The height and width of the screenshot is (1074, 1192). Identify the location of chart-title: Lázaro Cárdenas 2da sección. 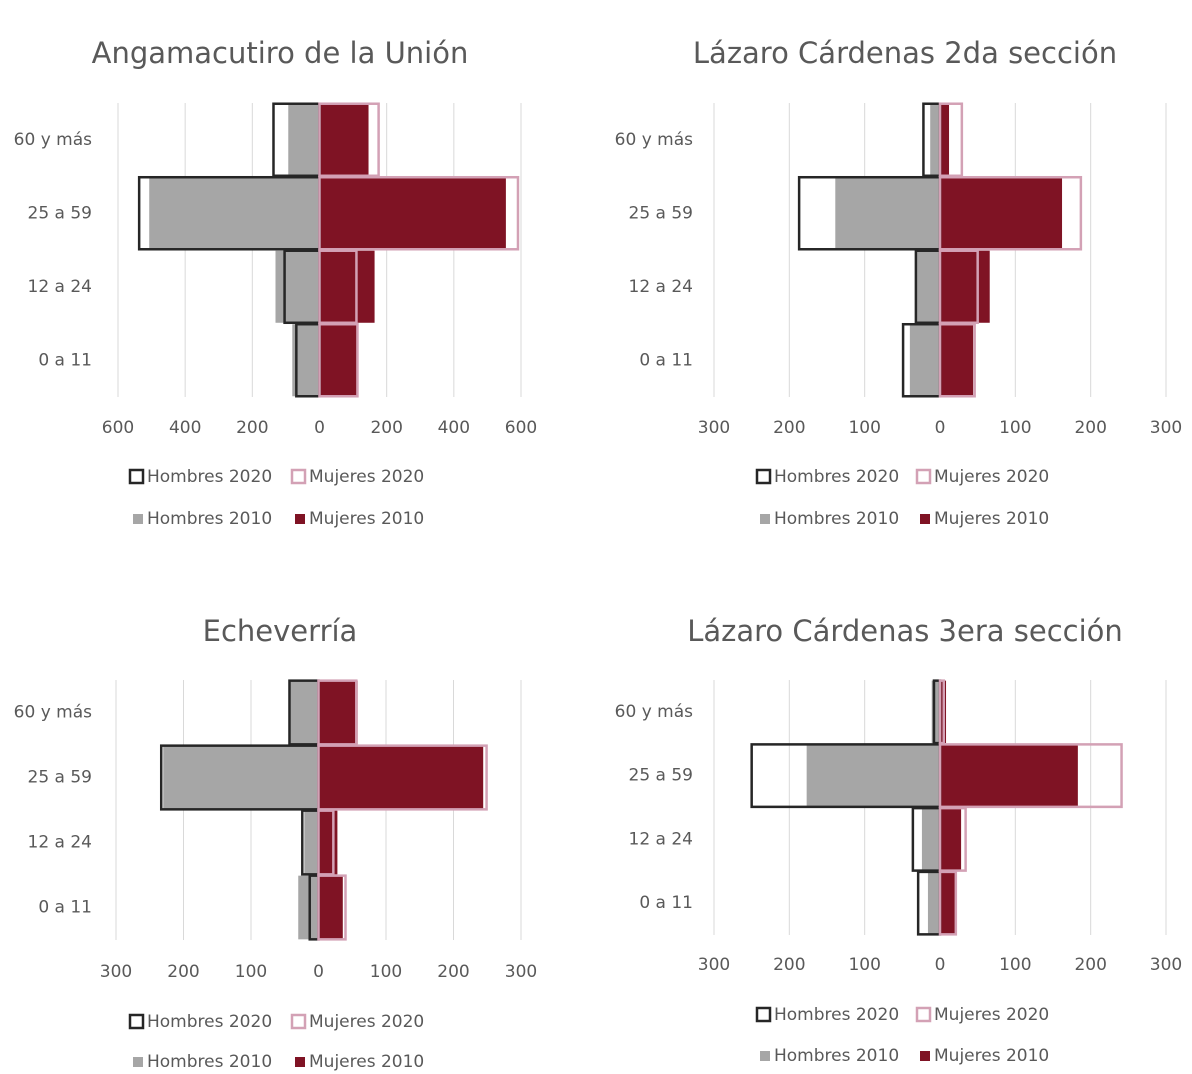
(905, 53).